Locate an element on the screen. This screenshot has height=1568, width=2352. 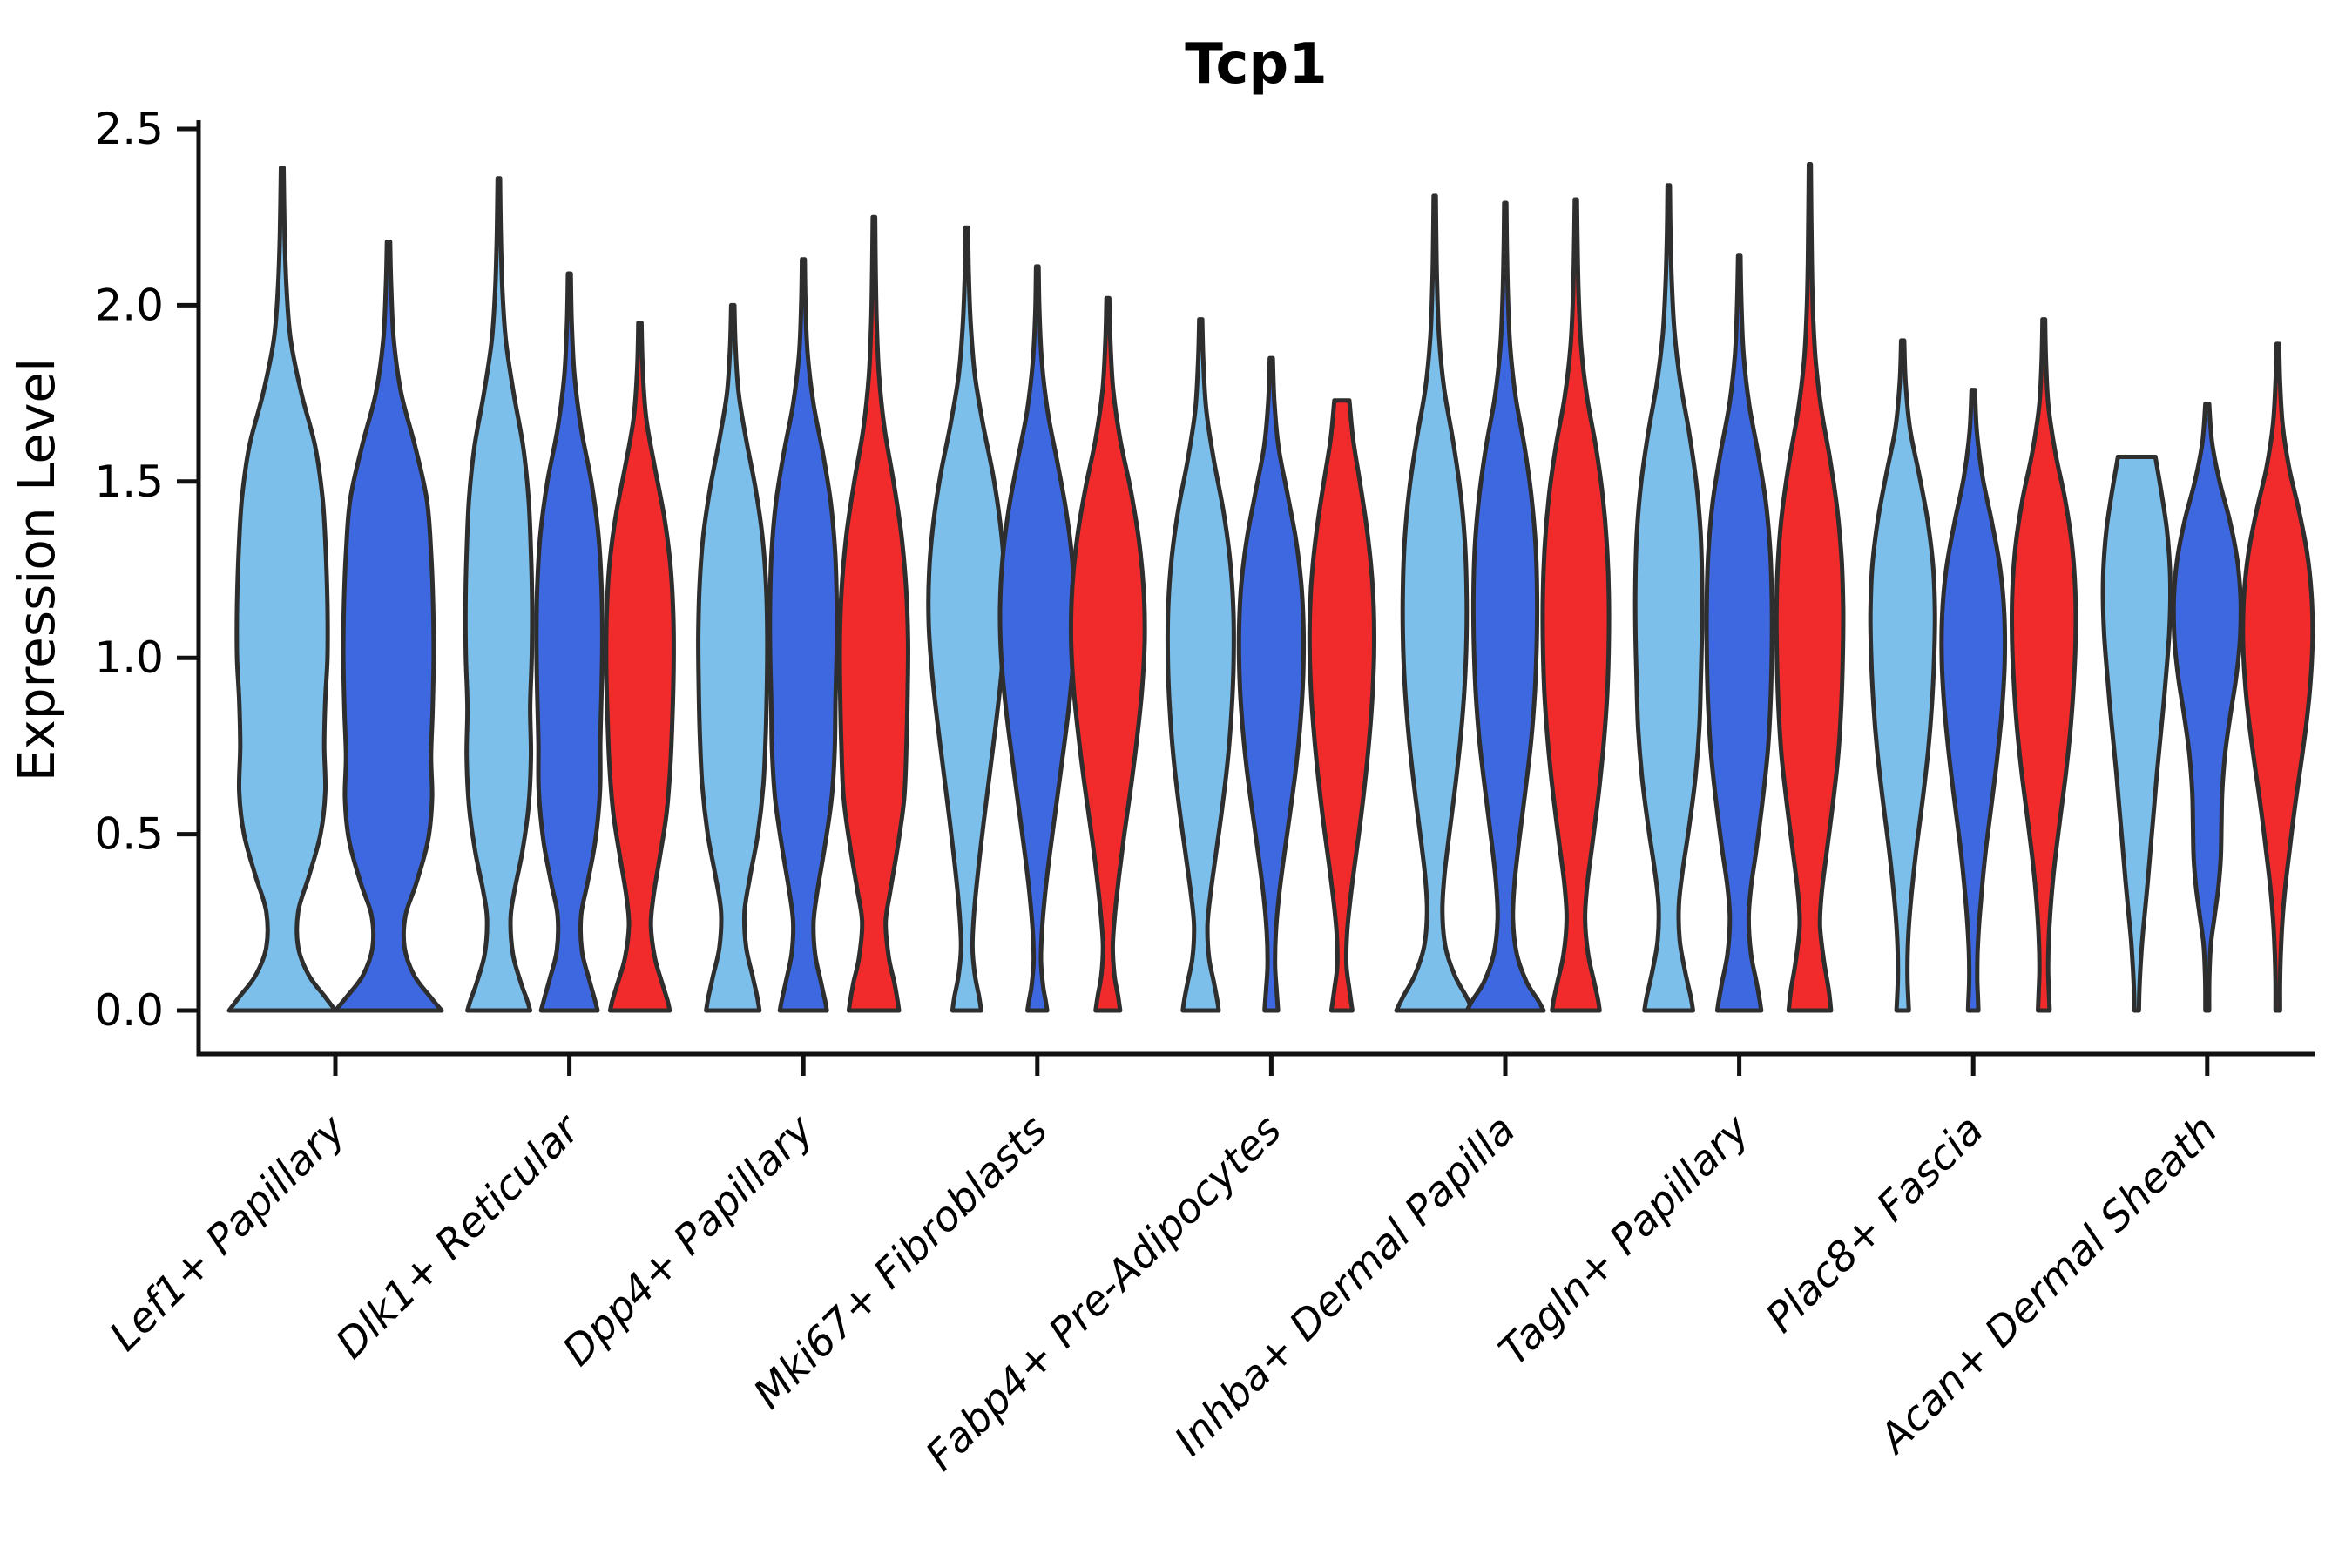
violin-0-skyblue is located at coordinates (282, 589).